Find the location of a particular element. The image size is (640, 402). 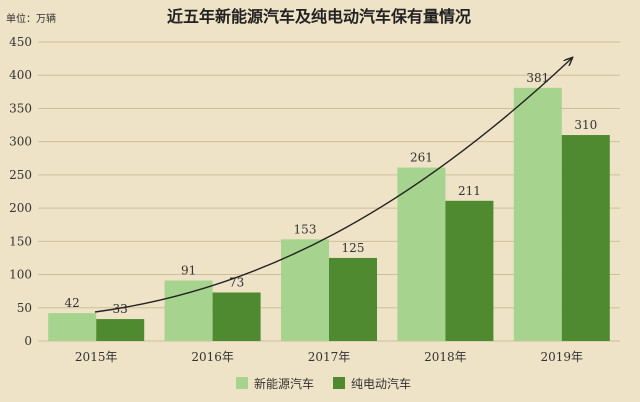

x-tick-label: 2018年 is located at coordinates (445, 357).